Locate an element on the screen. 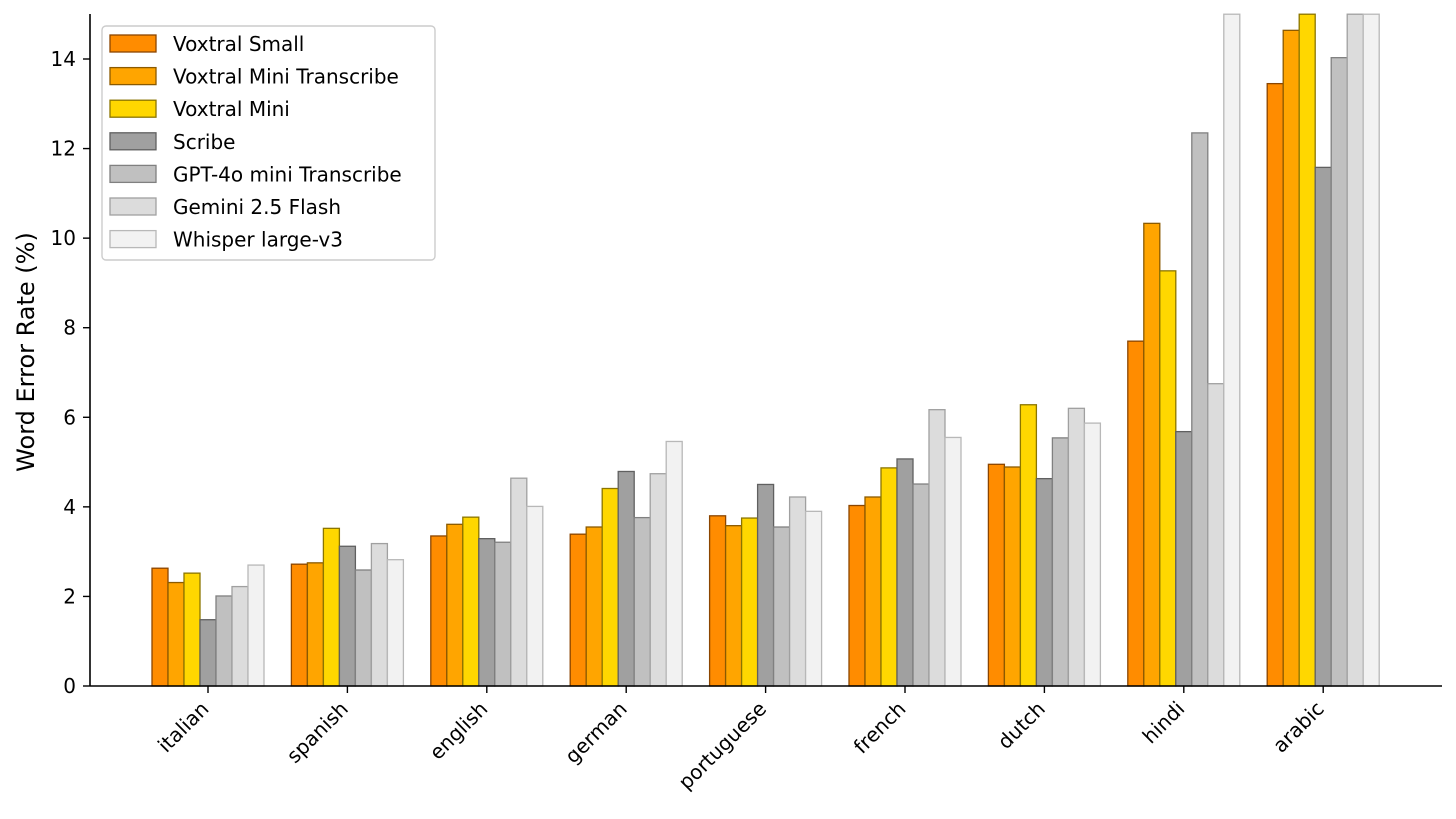  y-tick-label: 14 is located at coordinates (63, 59).